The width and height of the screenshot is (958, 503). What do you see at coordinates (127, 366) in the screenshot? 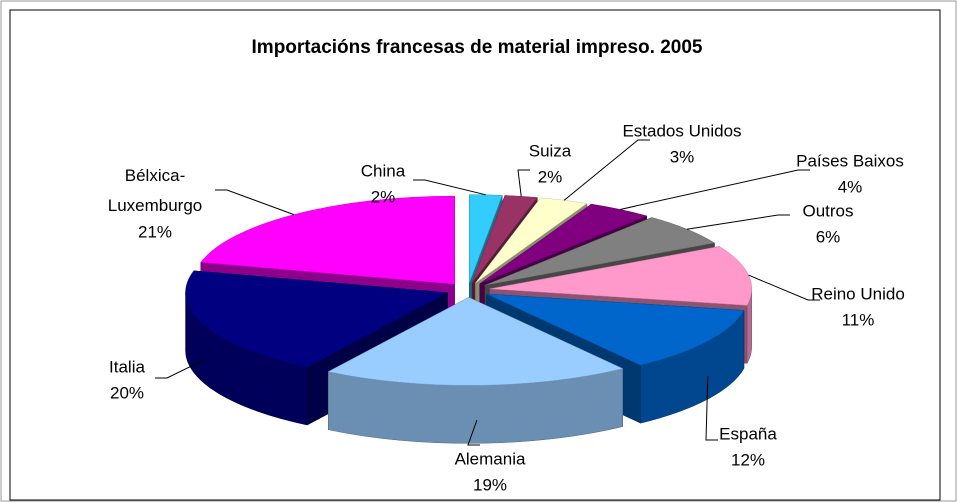
I see `category-label: Italia` at bounding box center [127, 366].